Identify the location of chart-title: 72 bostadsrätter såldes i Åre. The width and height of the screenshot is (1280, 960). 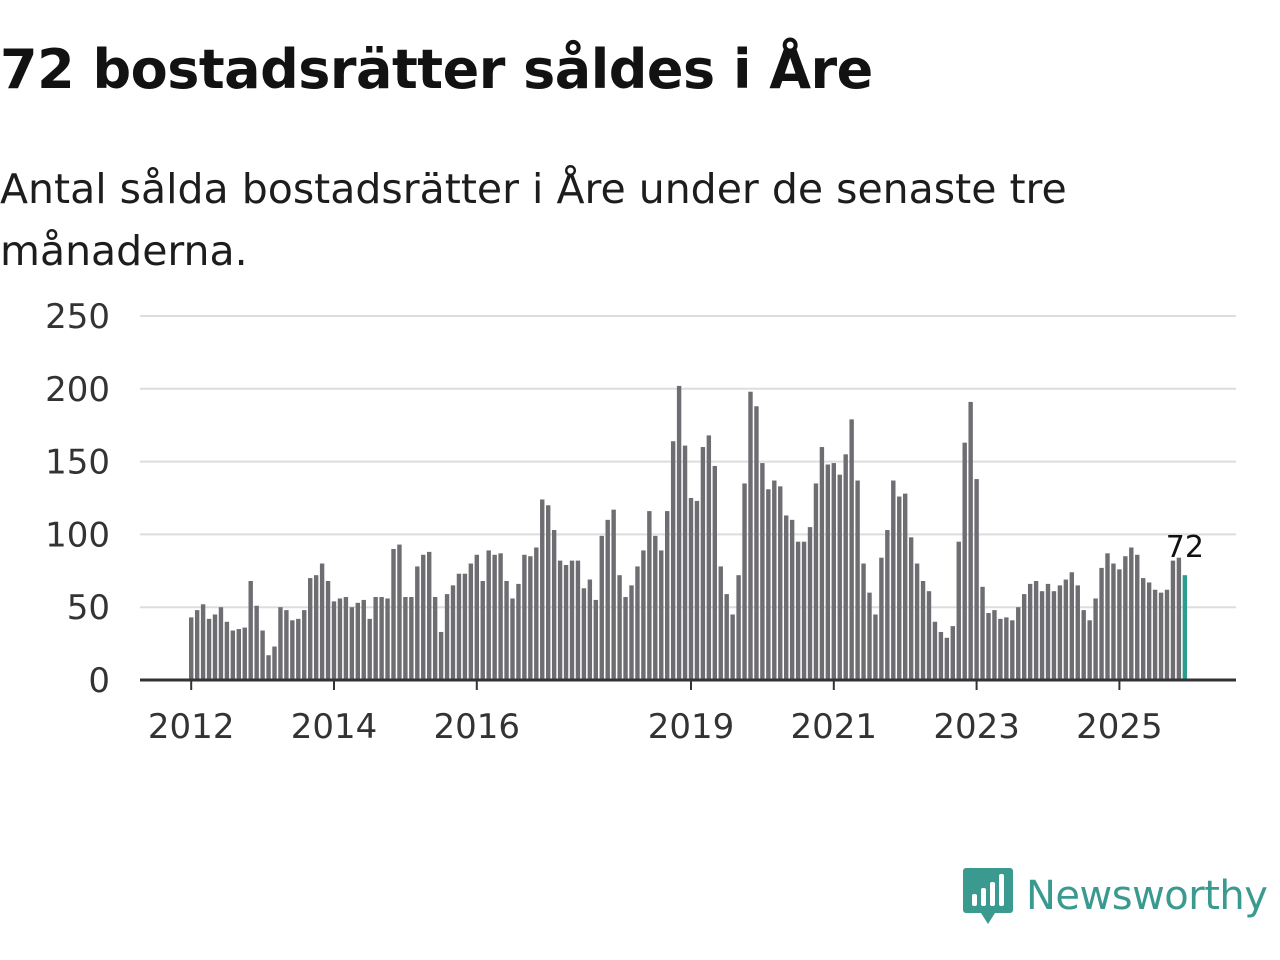
(436, 69).